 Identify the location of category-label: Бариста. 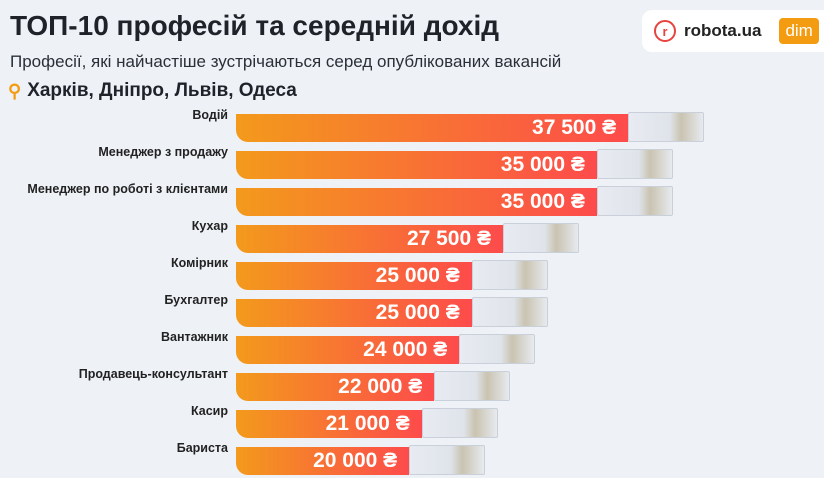
(202, 448).